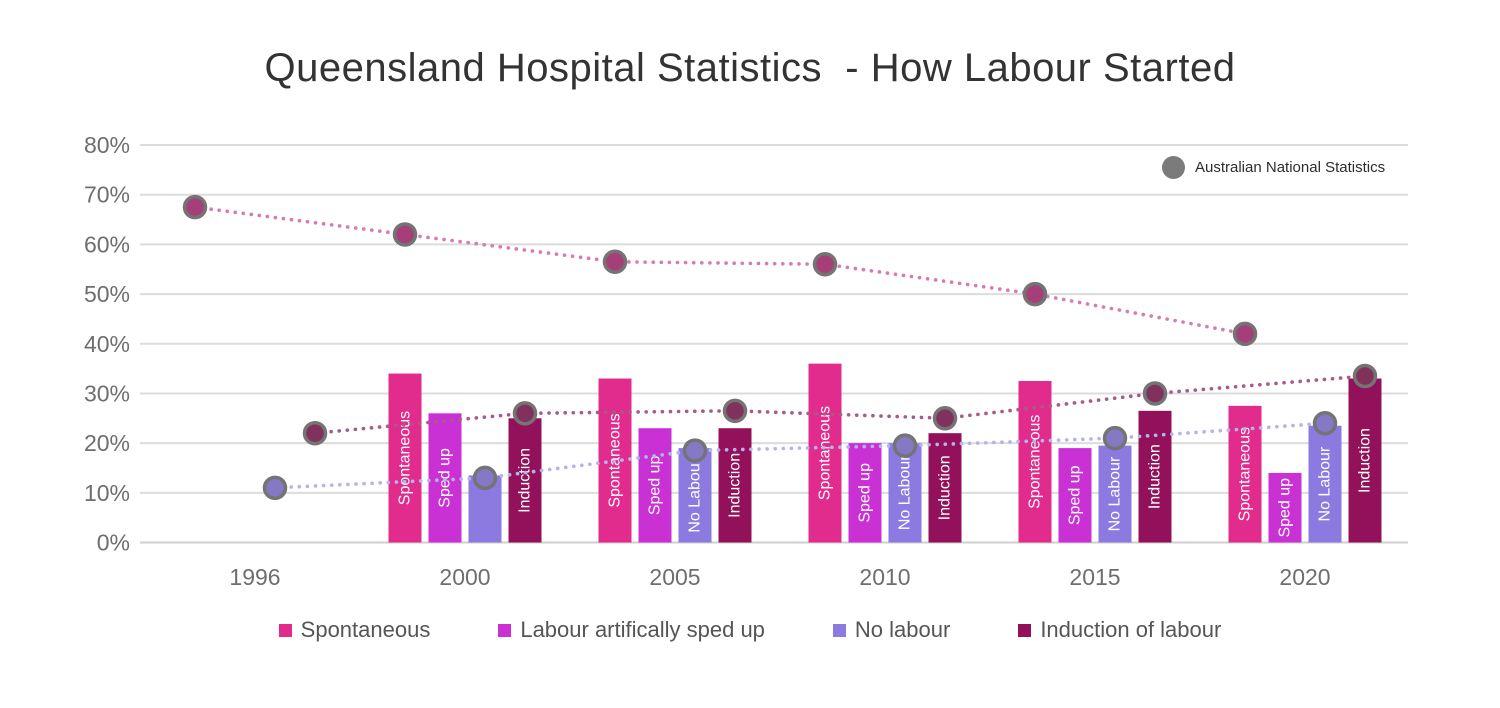  I want to click on legend-label: Spontaneous, so click(365, 629).